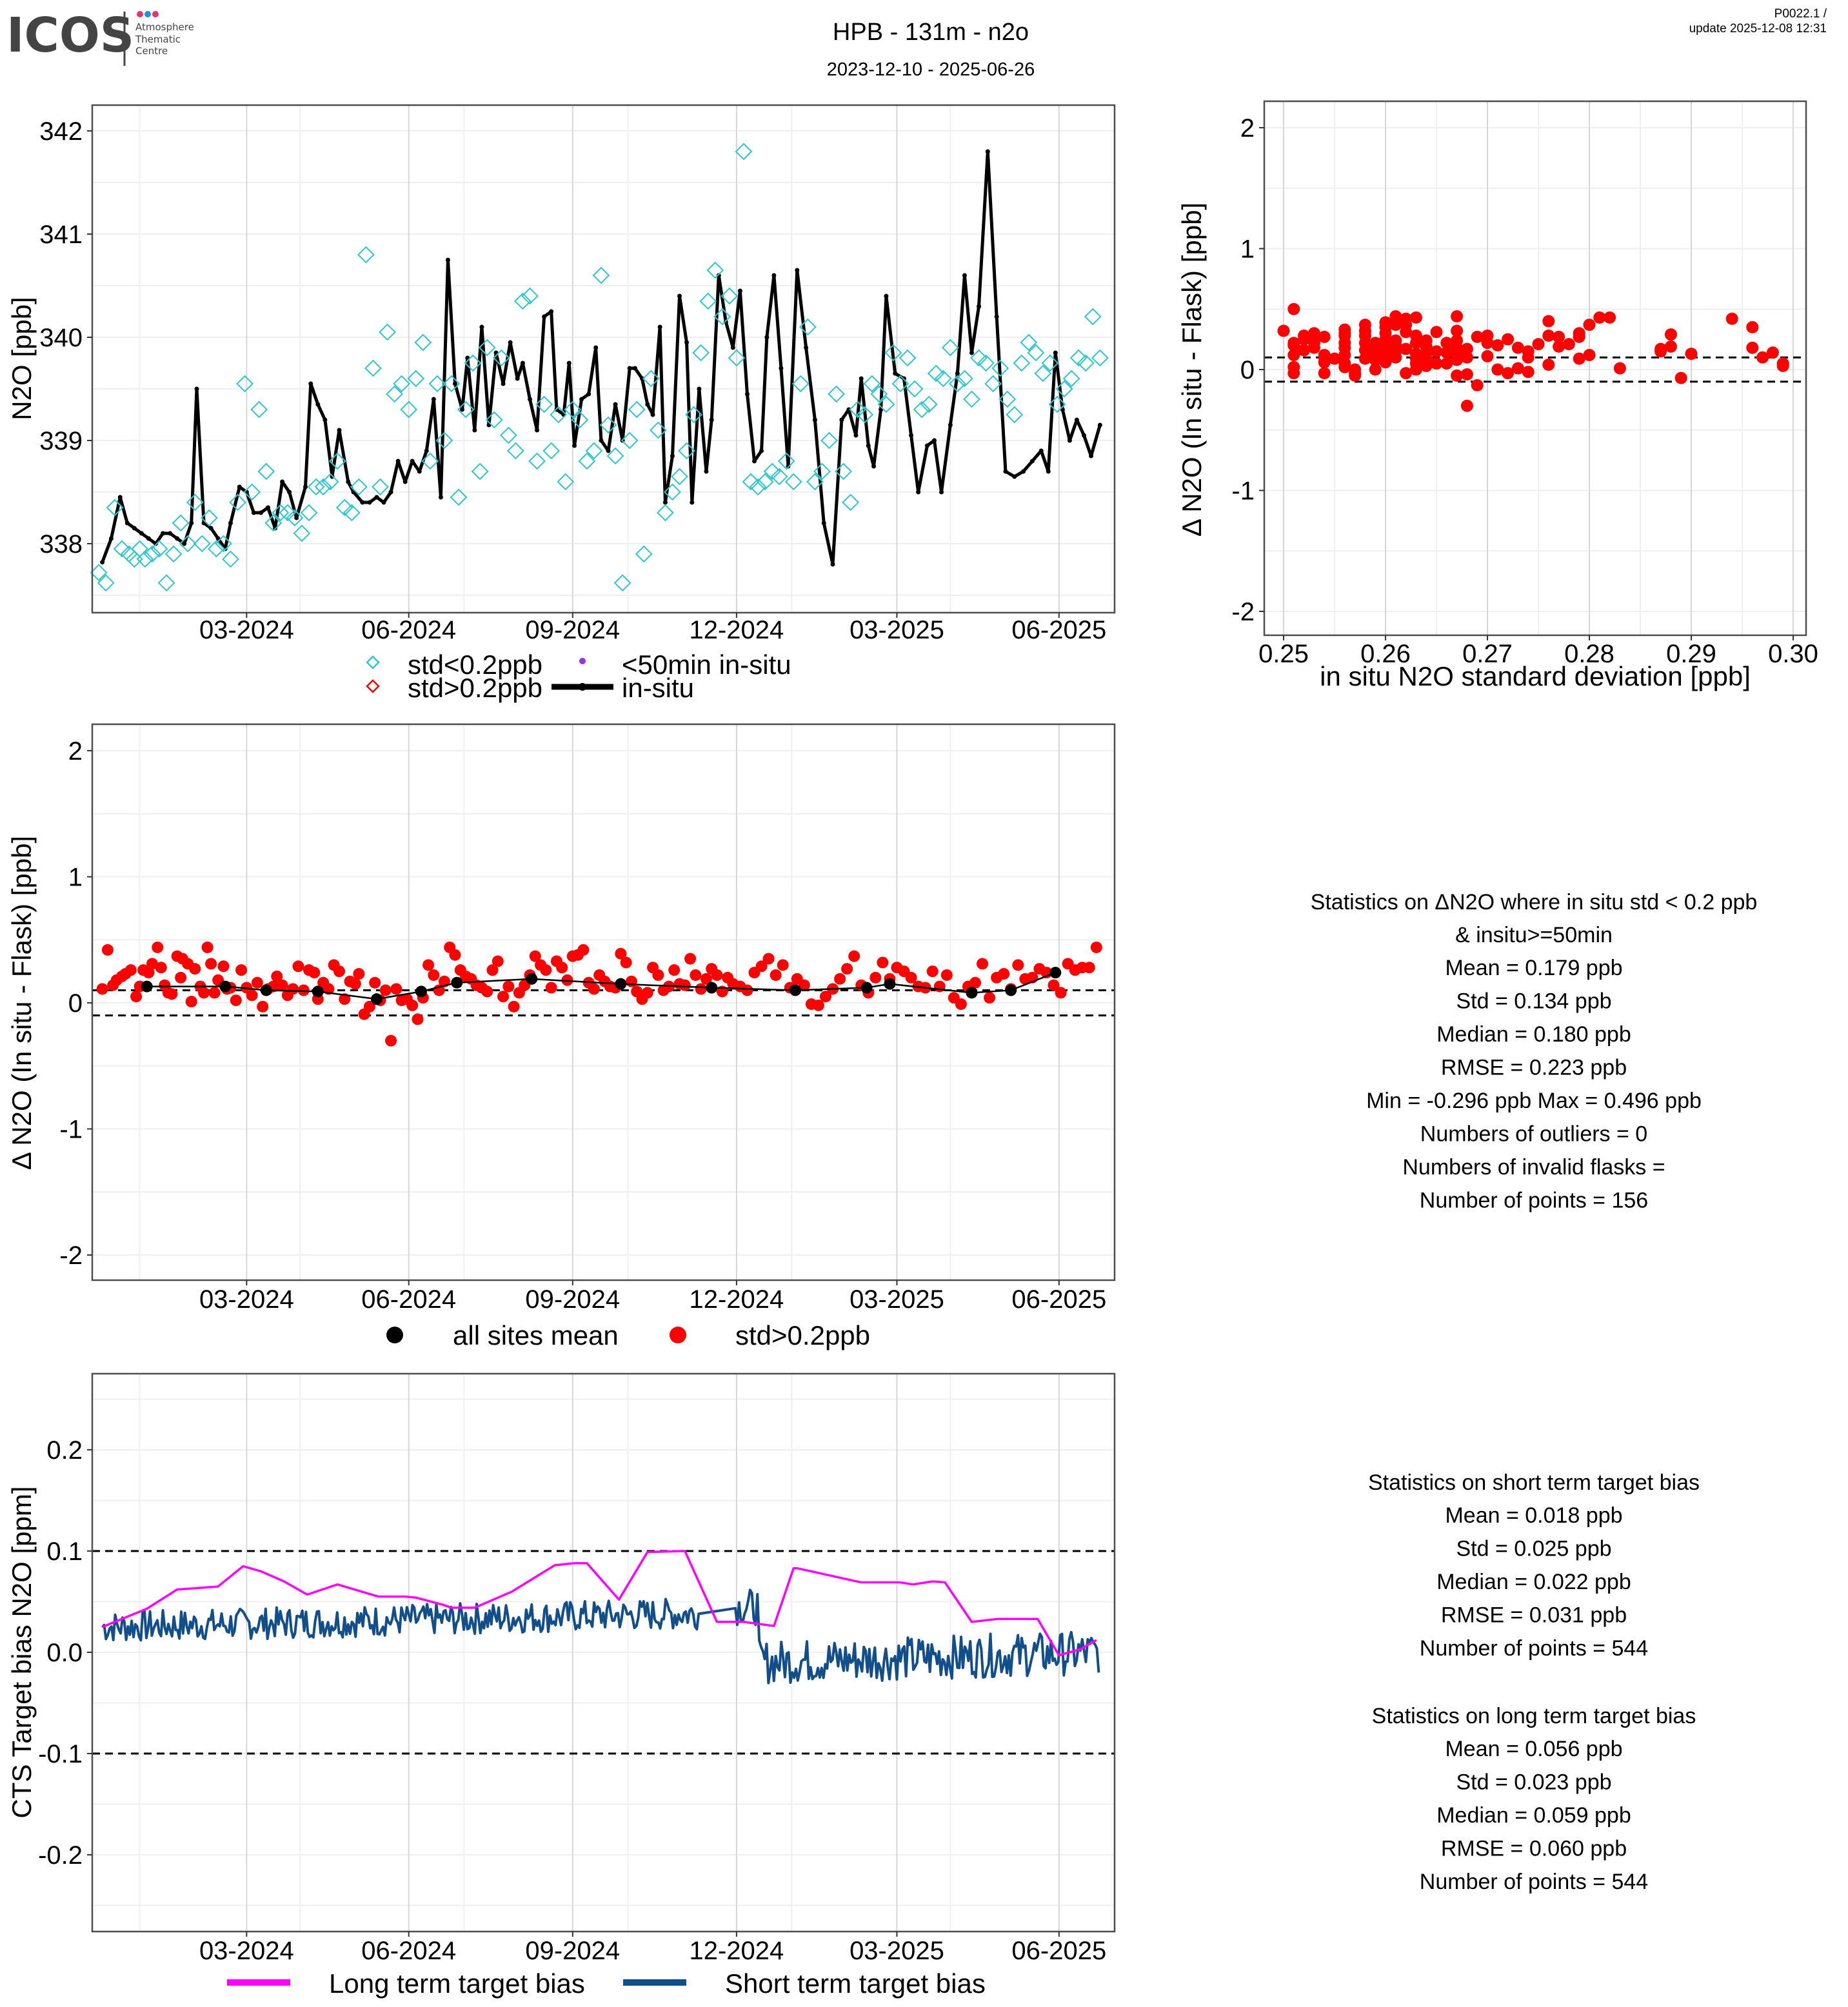 The width and height of the screenshot is (1848, 2007). Describe the element at coordinates (1534, 935) in the screenshot. I see `stats-title: & insitu>=50min` at that location.